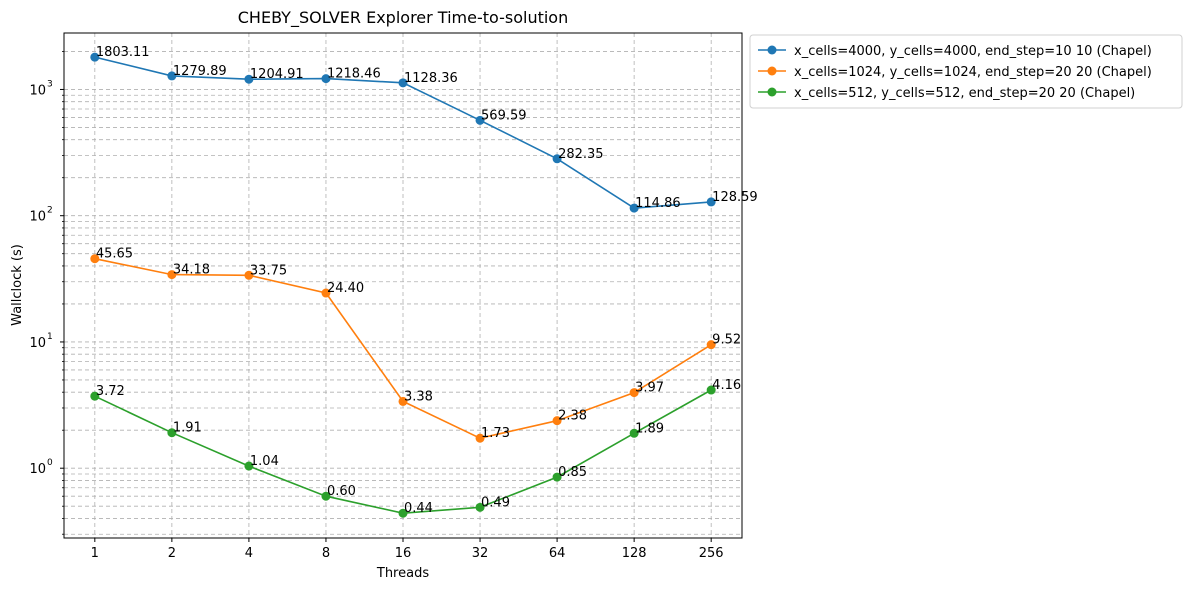 The height and width of the screenshot is (594, 1189). What do you see at coordinates (649, 388) in the screenshot?
I see `data-label: 3.97` at bounding box center [649, 388].